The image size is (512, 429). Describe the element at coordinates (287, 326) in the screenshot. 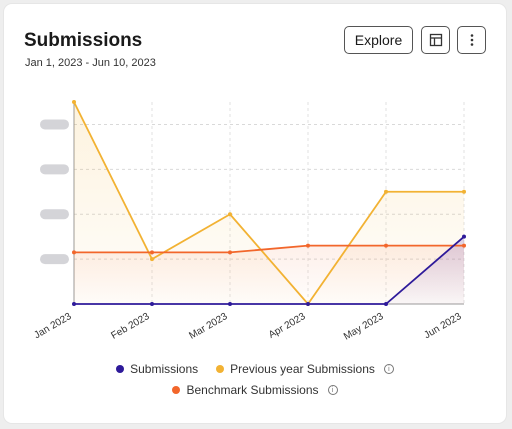

I see `x-tick-label: Apr 2023` at that location.